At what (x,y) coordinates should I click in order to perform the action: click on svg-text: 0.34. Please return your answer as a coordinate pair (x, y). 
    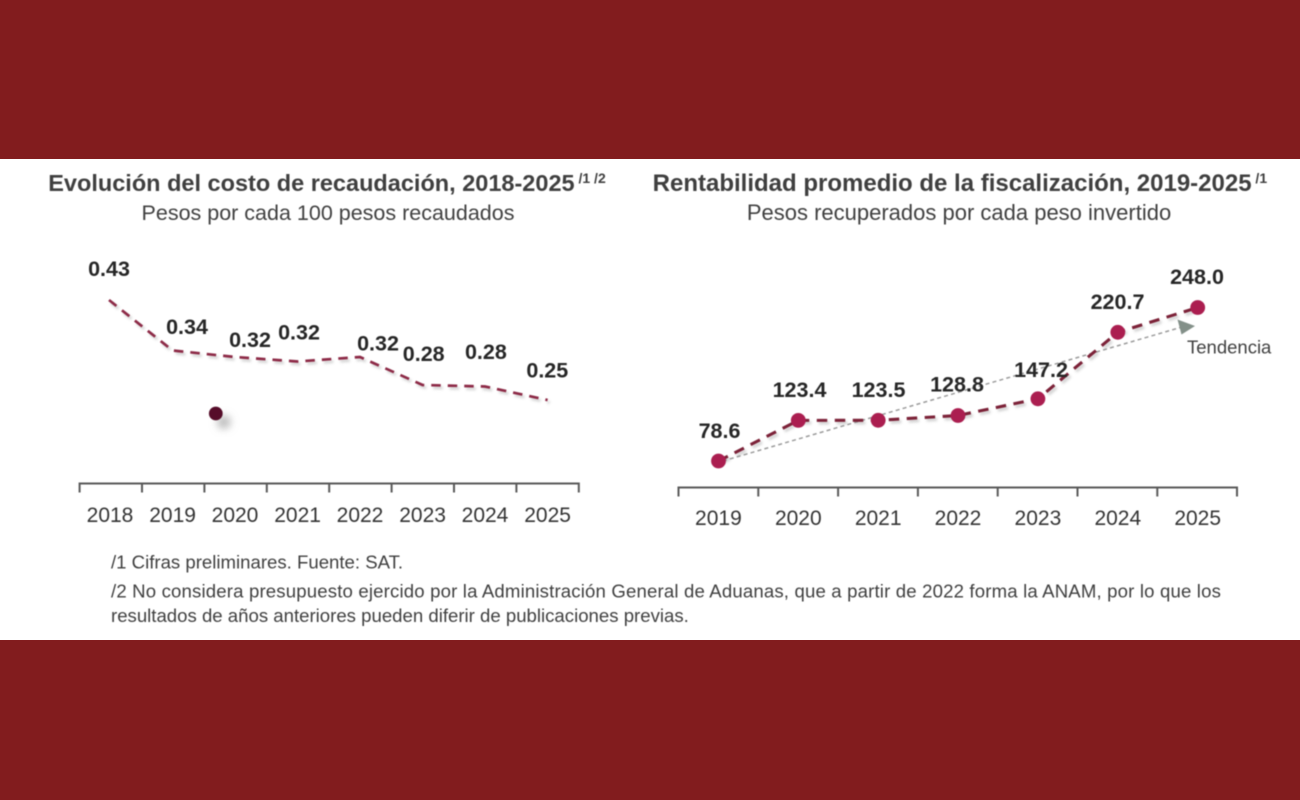
    Looking at the image, I should click on (187, 327).